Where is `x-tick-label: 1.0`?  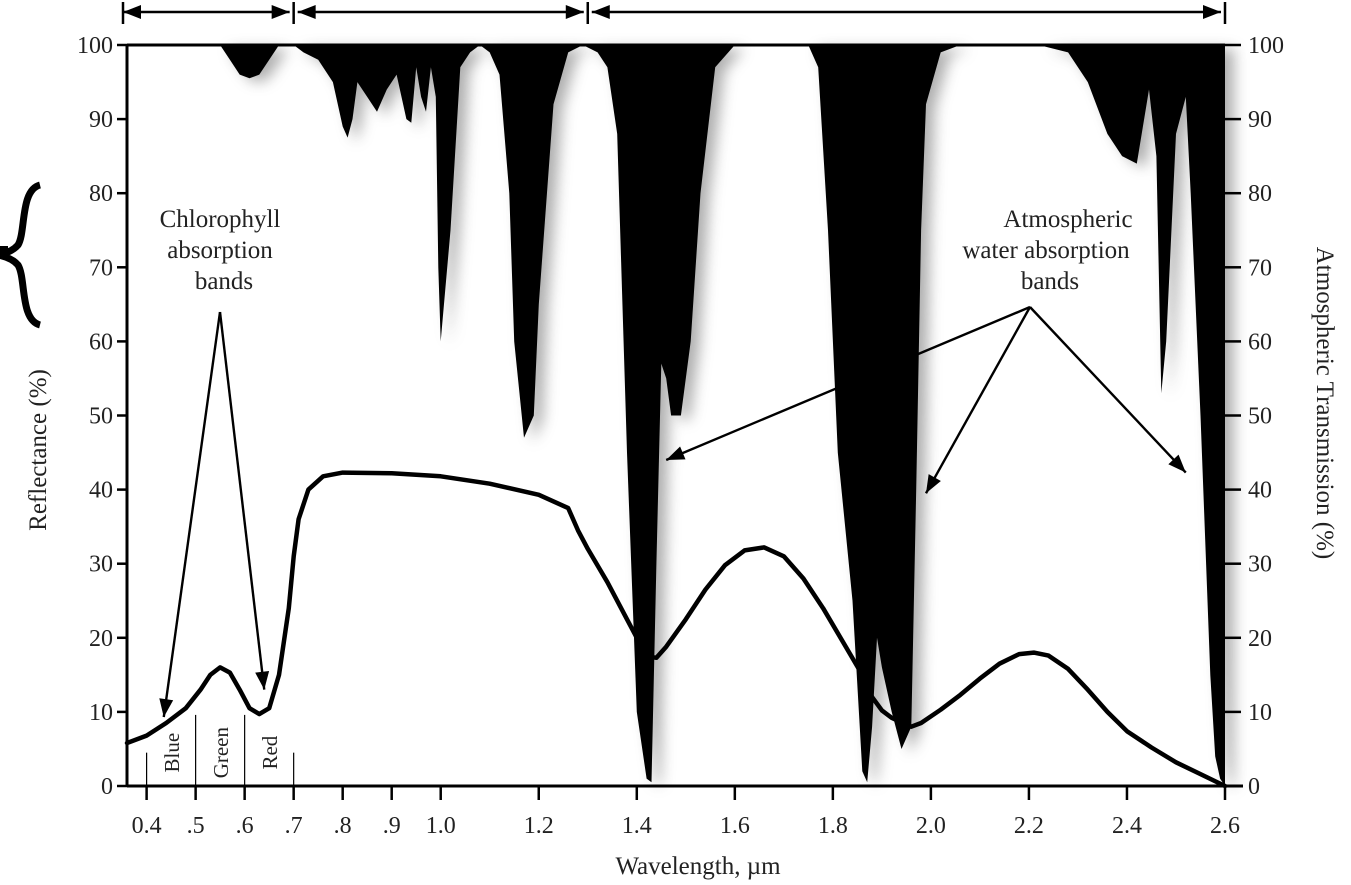
x-tick-label: 1.0 is located at coordinates (441, 826).